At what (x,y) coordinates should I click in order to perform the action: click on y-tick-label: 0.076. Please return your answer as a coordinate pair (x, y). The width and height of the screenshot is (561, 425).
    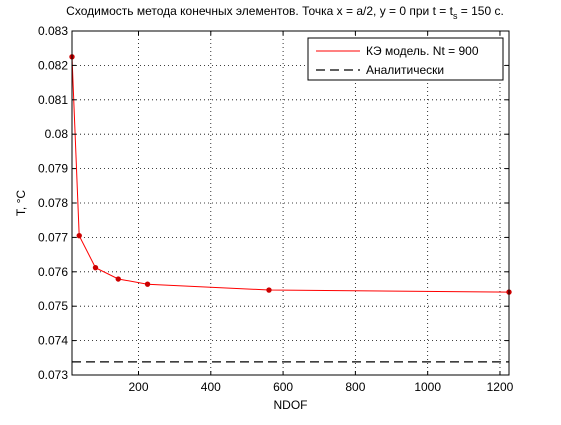
    Looking at the image, I should click on (53, 272).